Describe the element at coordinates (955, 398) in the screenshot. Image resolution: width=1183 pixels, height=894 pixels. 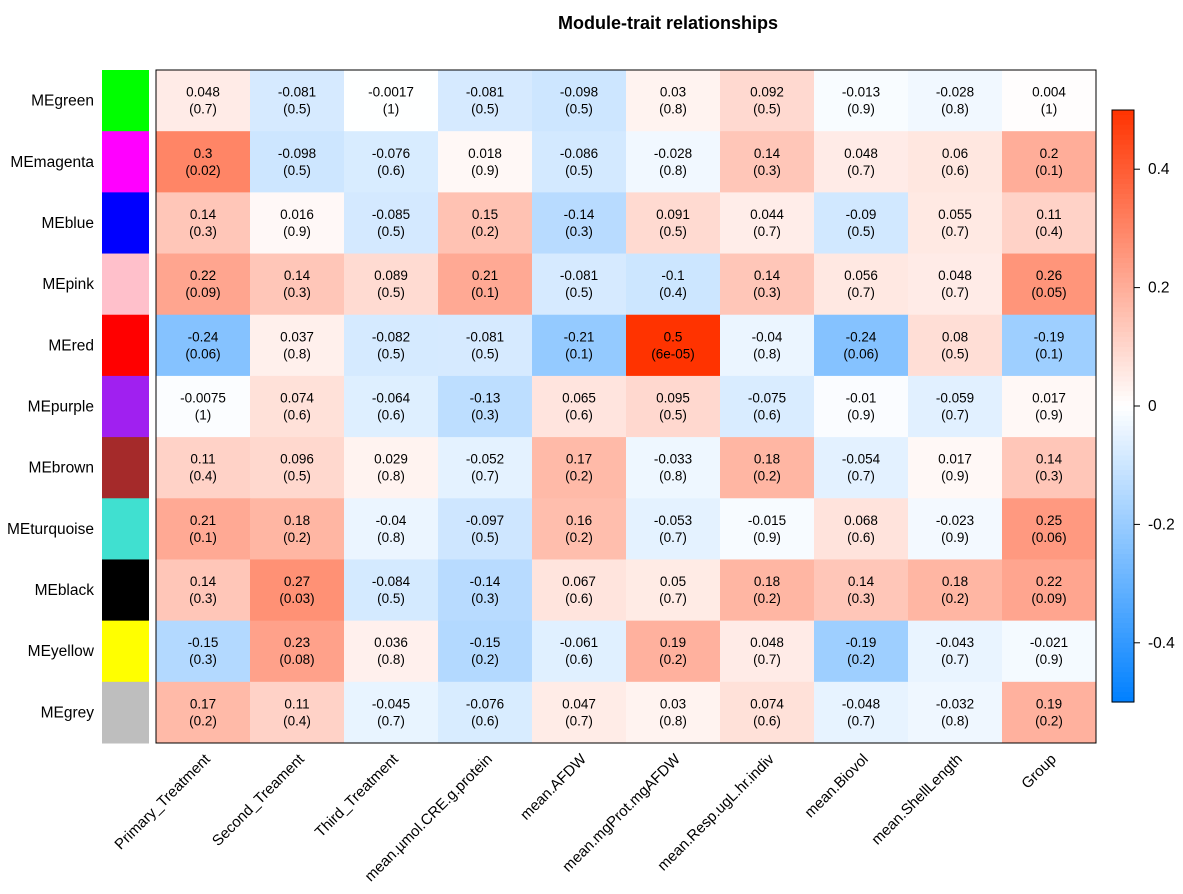
I see `cell-correlation: -0.059` at that location.